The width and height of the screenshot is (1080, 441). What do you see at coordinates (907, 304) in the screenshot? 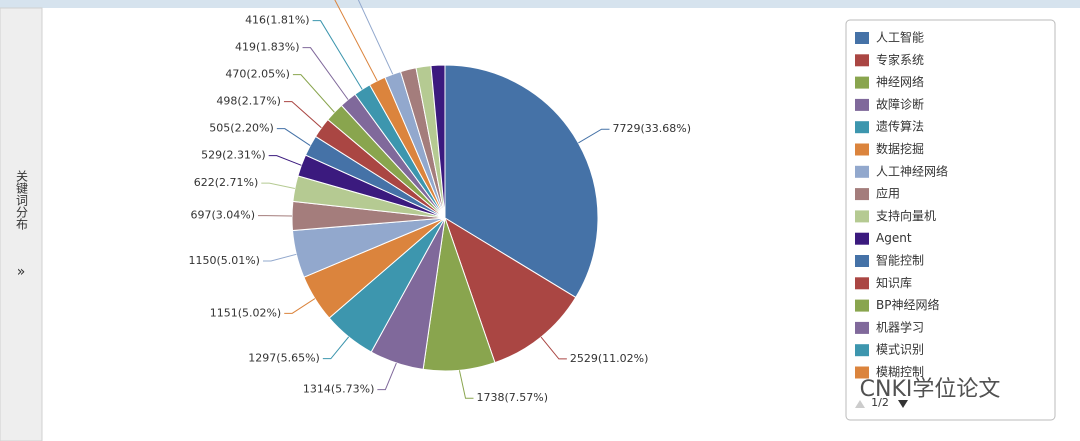
I see `legend-label: BP神经网络` at bounding box center [907, 304].